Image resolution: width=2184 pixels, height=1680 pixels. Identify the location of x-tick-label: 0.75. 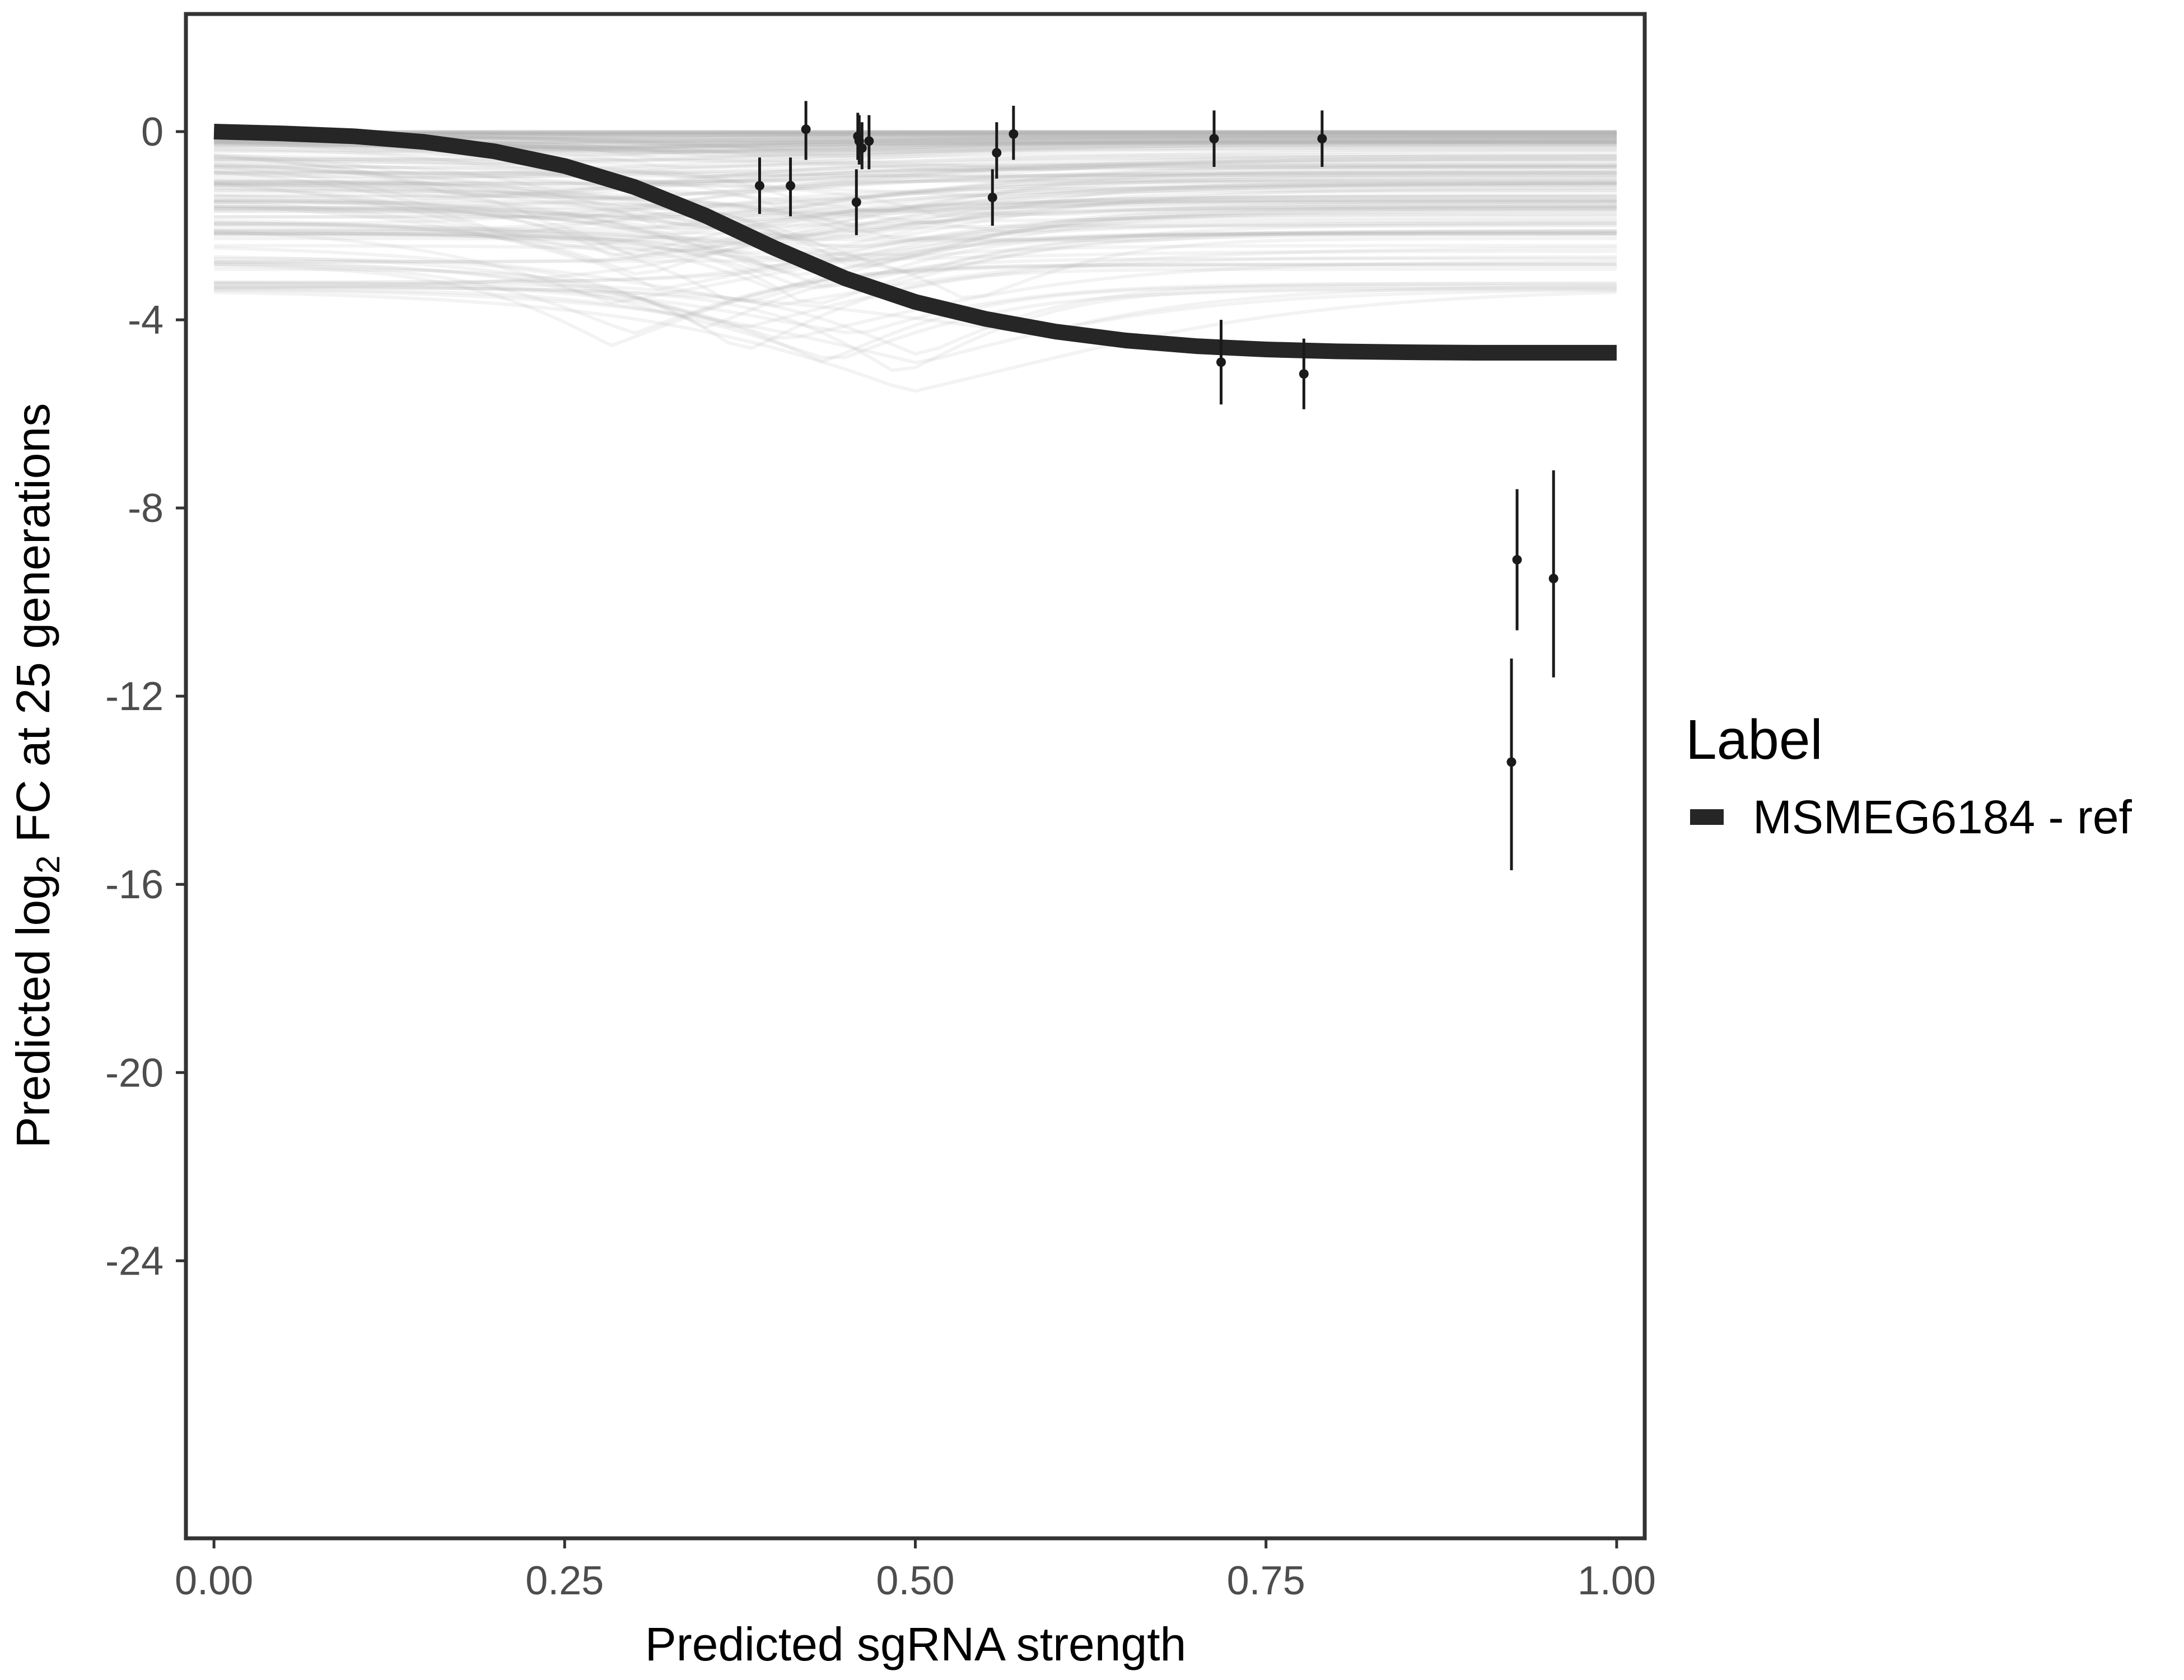
(1266, 1581).